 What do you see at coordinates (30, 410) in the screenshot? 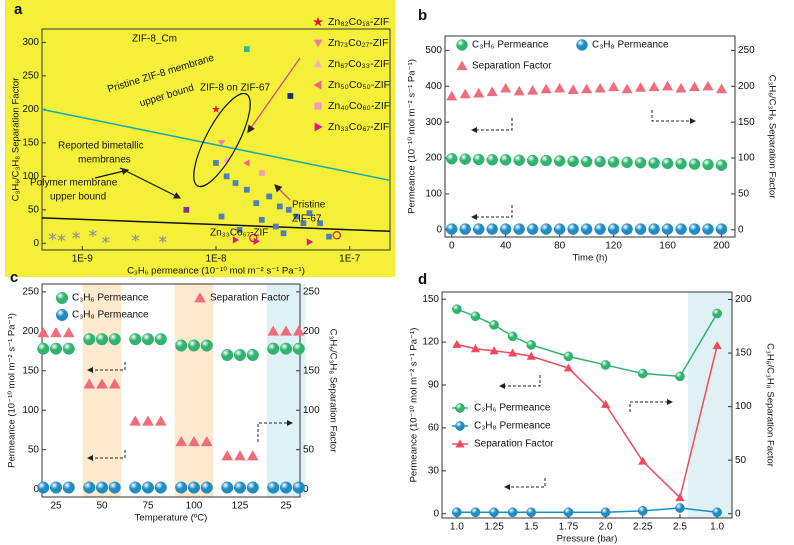
I see `y-tick-label: 100` at bounding box center [30, 410].